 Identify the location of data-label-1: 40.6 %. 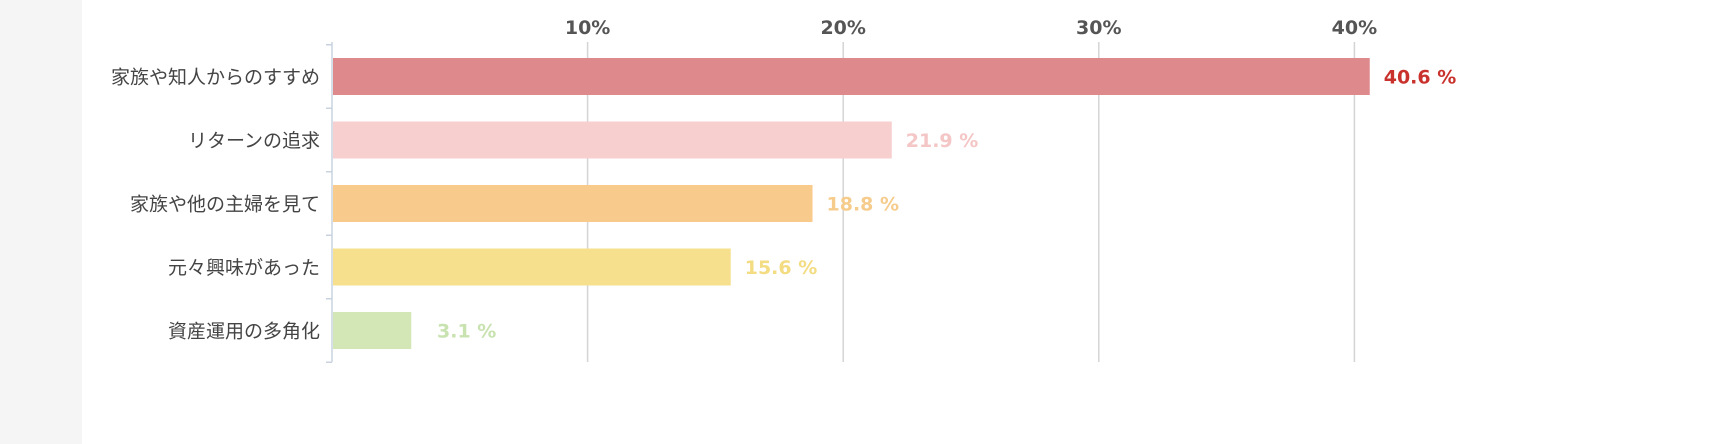
(1420, 78).